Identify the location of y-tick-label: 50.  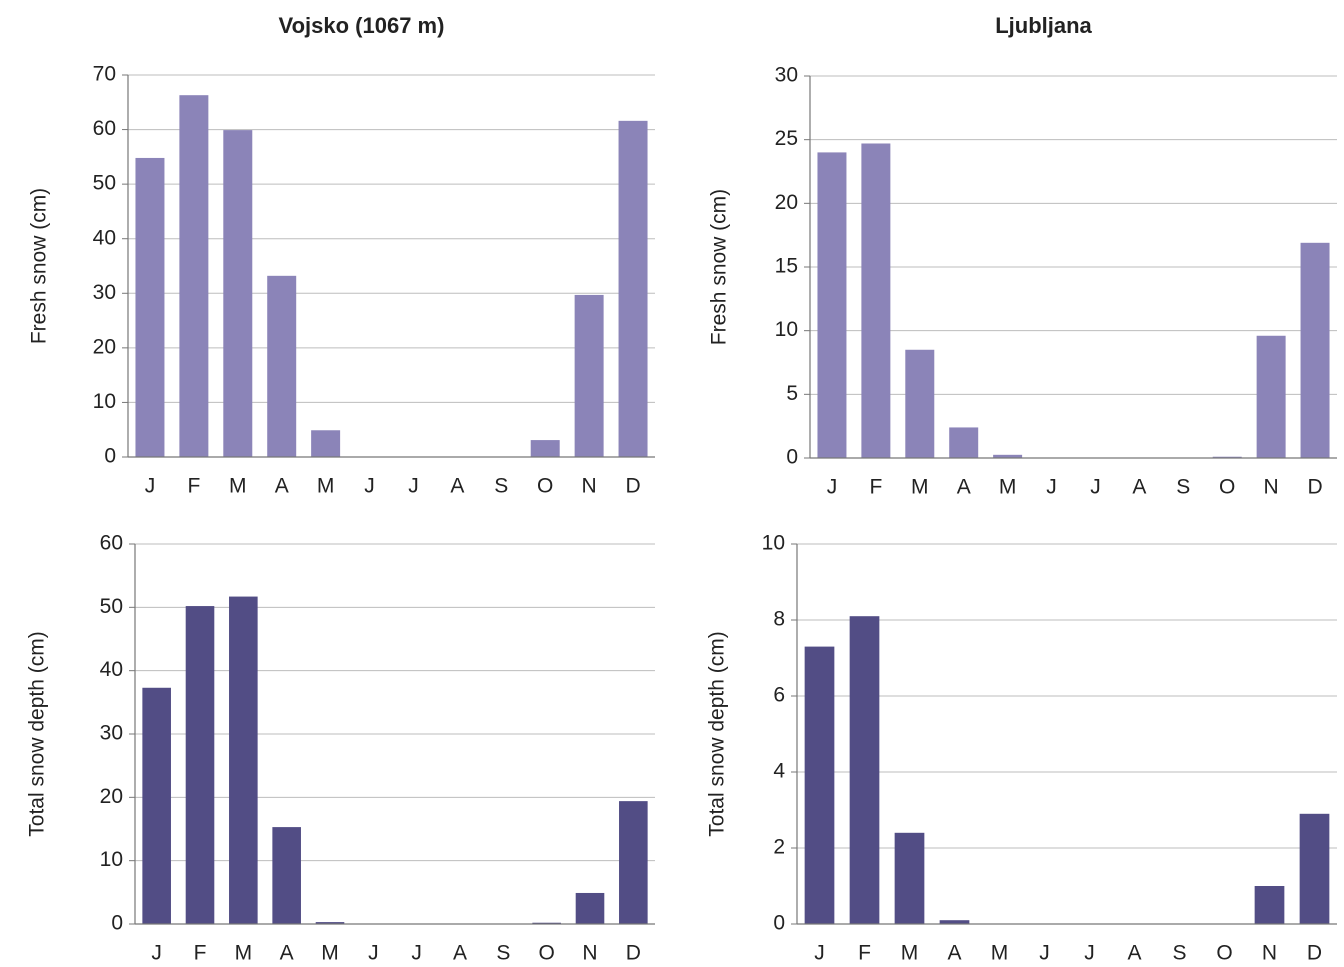
(104, 183).